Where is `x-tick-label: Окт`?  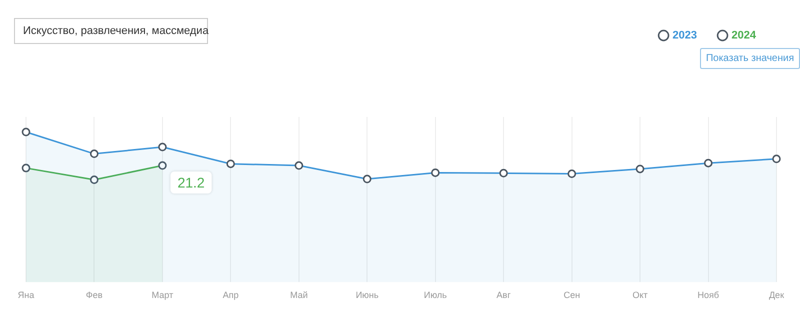 x-tick-label: Окт is located at coordinates (640, 295).